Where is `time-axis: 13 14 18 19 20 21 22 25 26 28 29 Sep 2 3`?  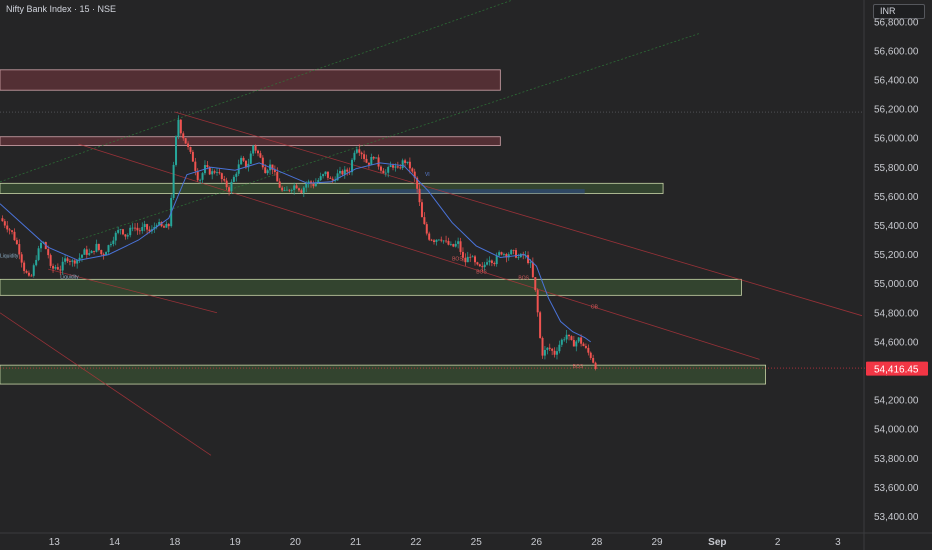
time-axis: 13 14 18 19 20 21 22 25 26 28 29 Sep 2 3 is located at coordinates (445, 542).